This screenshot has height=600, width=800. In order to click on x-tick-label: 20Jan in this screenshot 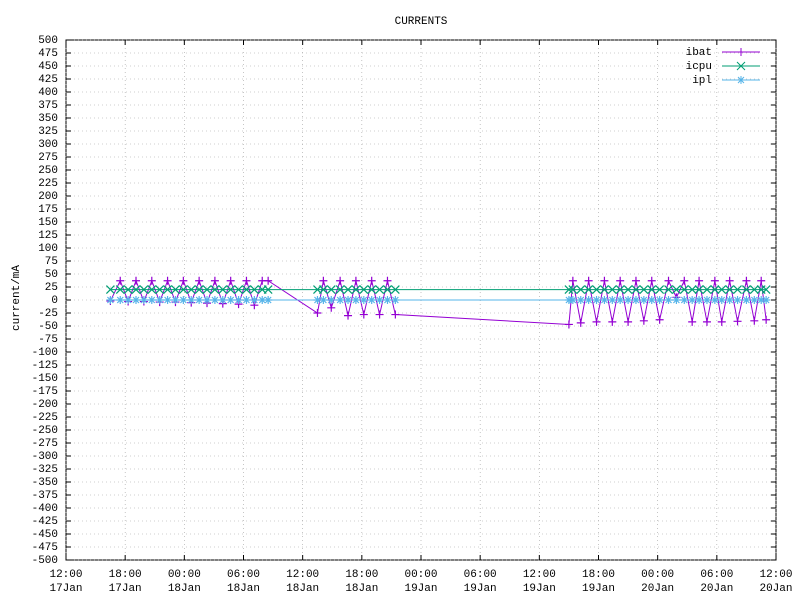, I will do `click(716, 589)`.